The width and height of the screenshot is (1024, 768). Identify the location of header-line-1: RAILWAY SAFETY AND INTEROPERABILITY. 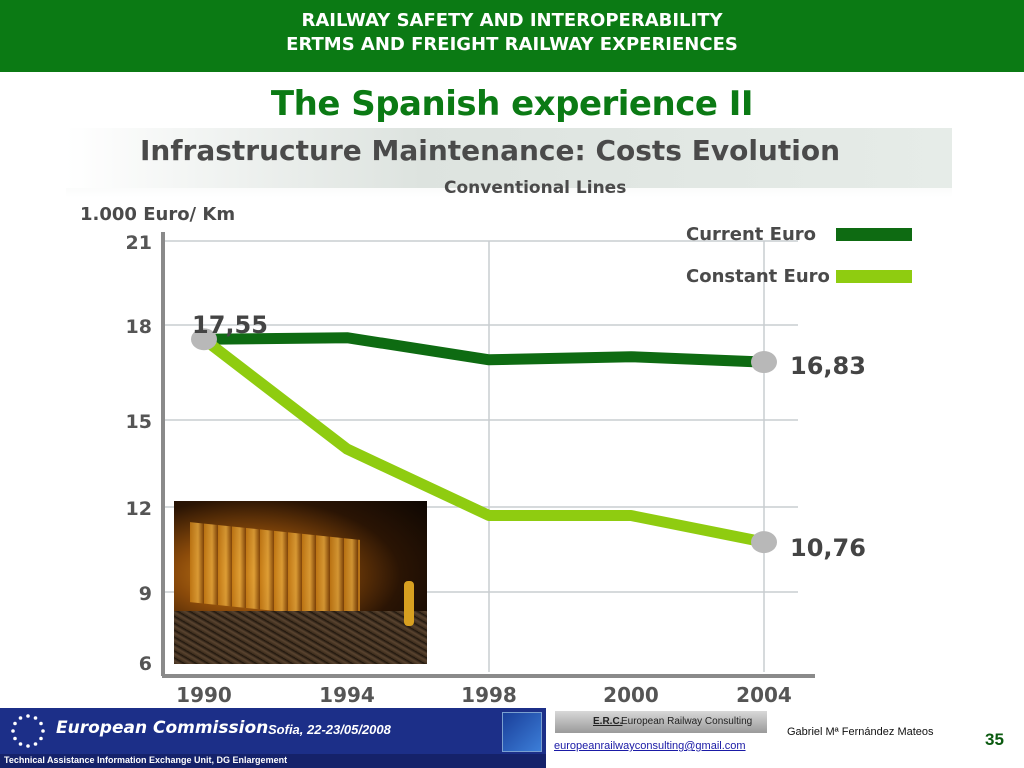
(512, 20).